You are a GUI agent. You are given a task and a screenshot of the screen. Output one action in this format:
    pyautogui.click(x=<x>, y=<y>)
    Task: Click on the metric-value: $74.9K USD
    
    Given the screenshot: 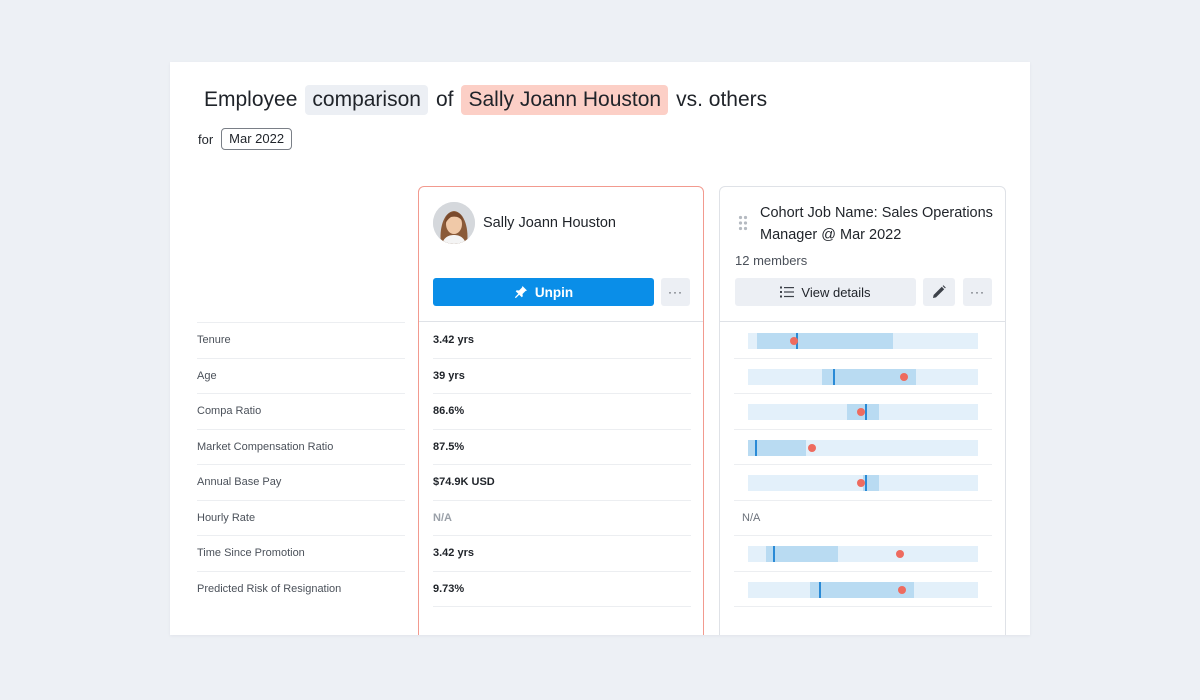 What is the action you would take?
    pyautogui.click(x=562, y=483)
    